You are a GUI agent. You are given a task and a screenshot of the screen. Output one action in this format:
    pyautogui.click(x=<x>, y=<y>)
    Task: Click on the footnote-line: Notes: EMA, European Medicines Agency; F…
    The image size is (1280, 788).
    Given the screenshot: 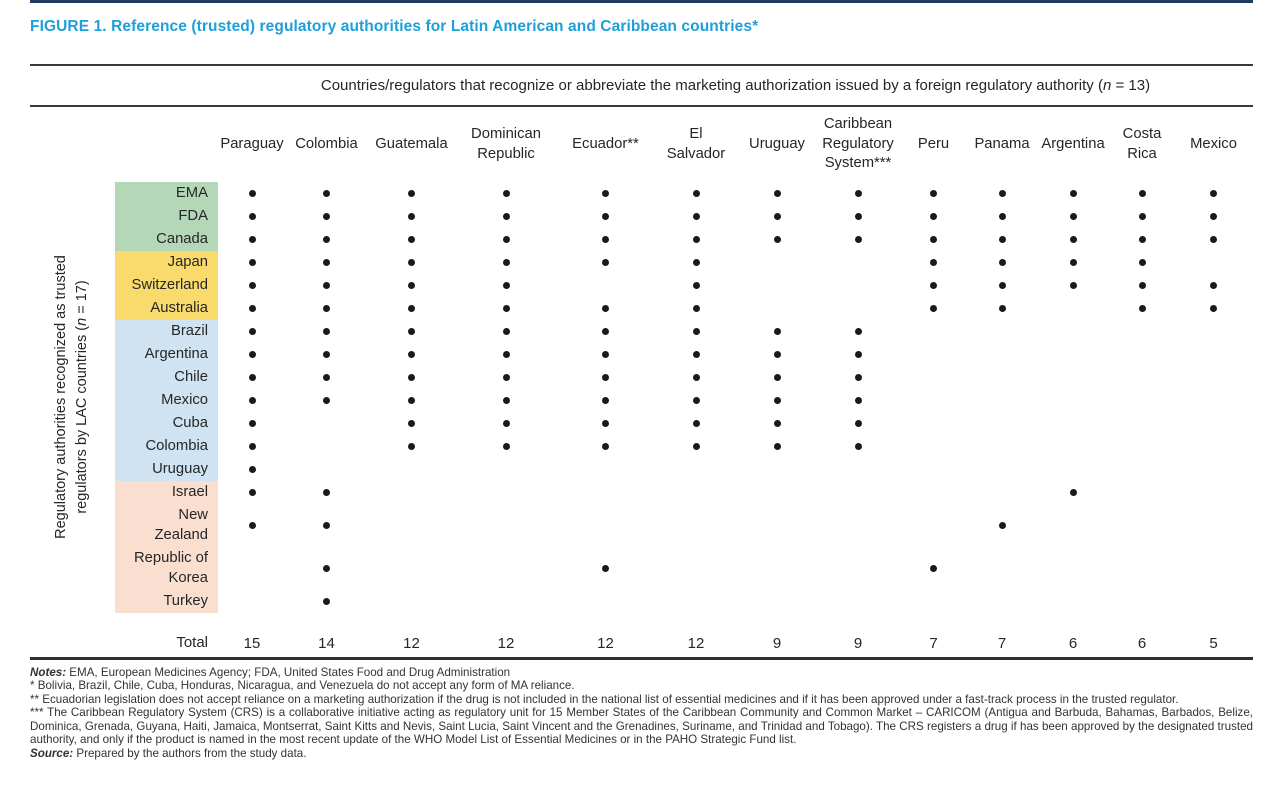 What is the action you would take?
    pyautogui.click(x=270, y=672)
    